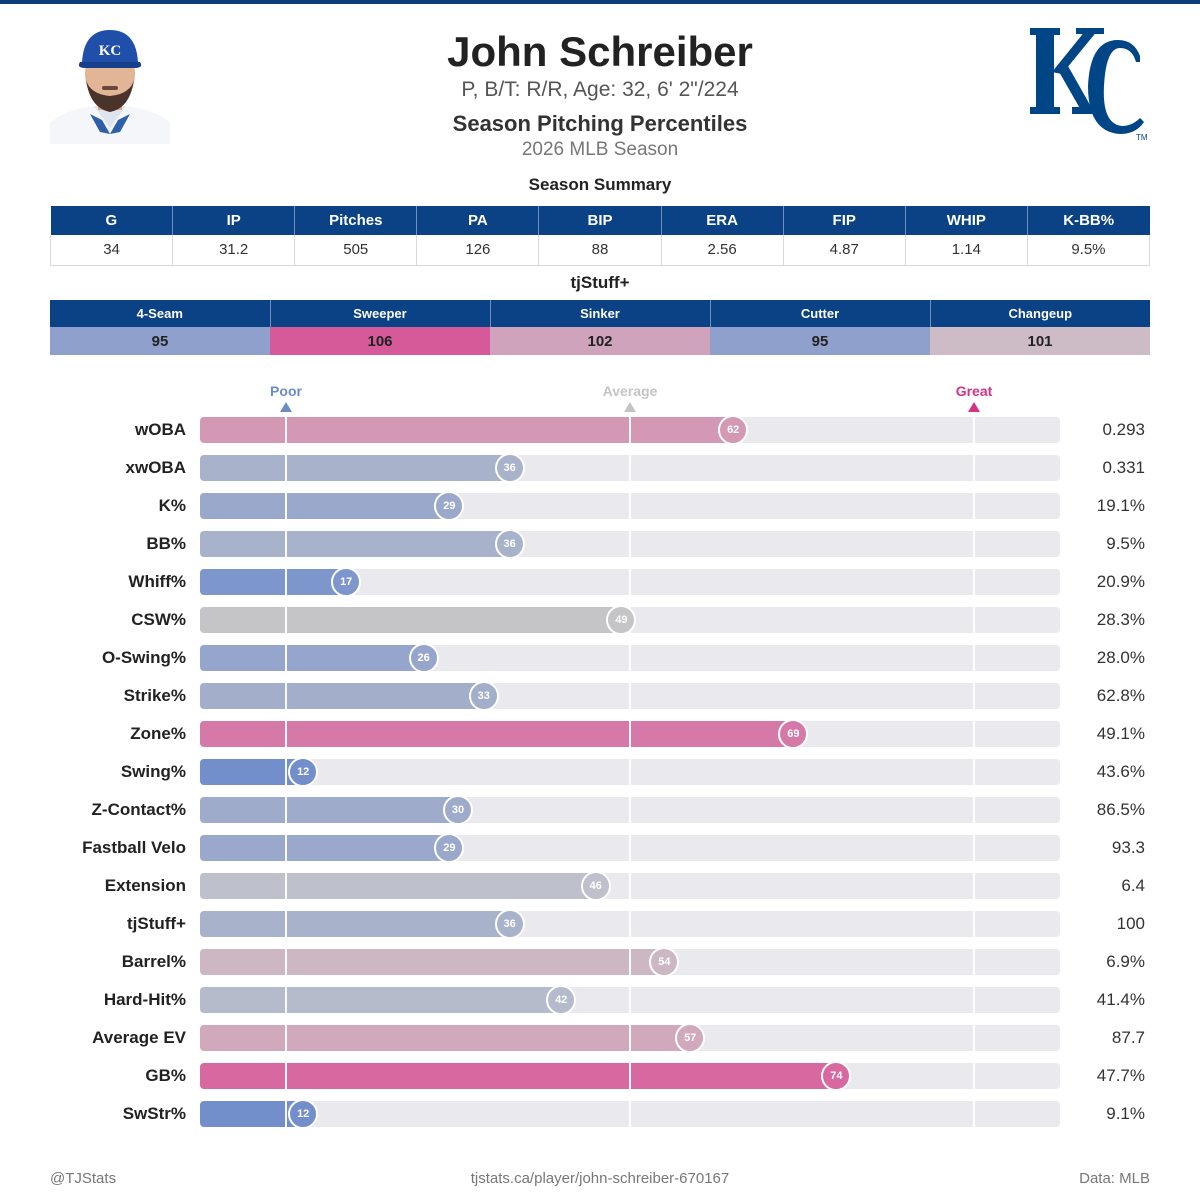 The image size is (1200, 1200). Describe the element at coordinates (836, 1076) in the screenshot. I see `percentile-marker: 74` at that location.